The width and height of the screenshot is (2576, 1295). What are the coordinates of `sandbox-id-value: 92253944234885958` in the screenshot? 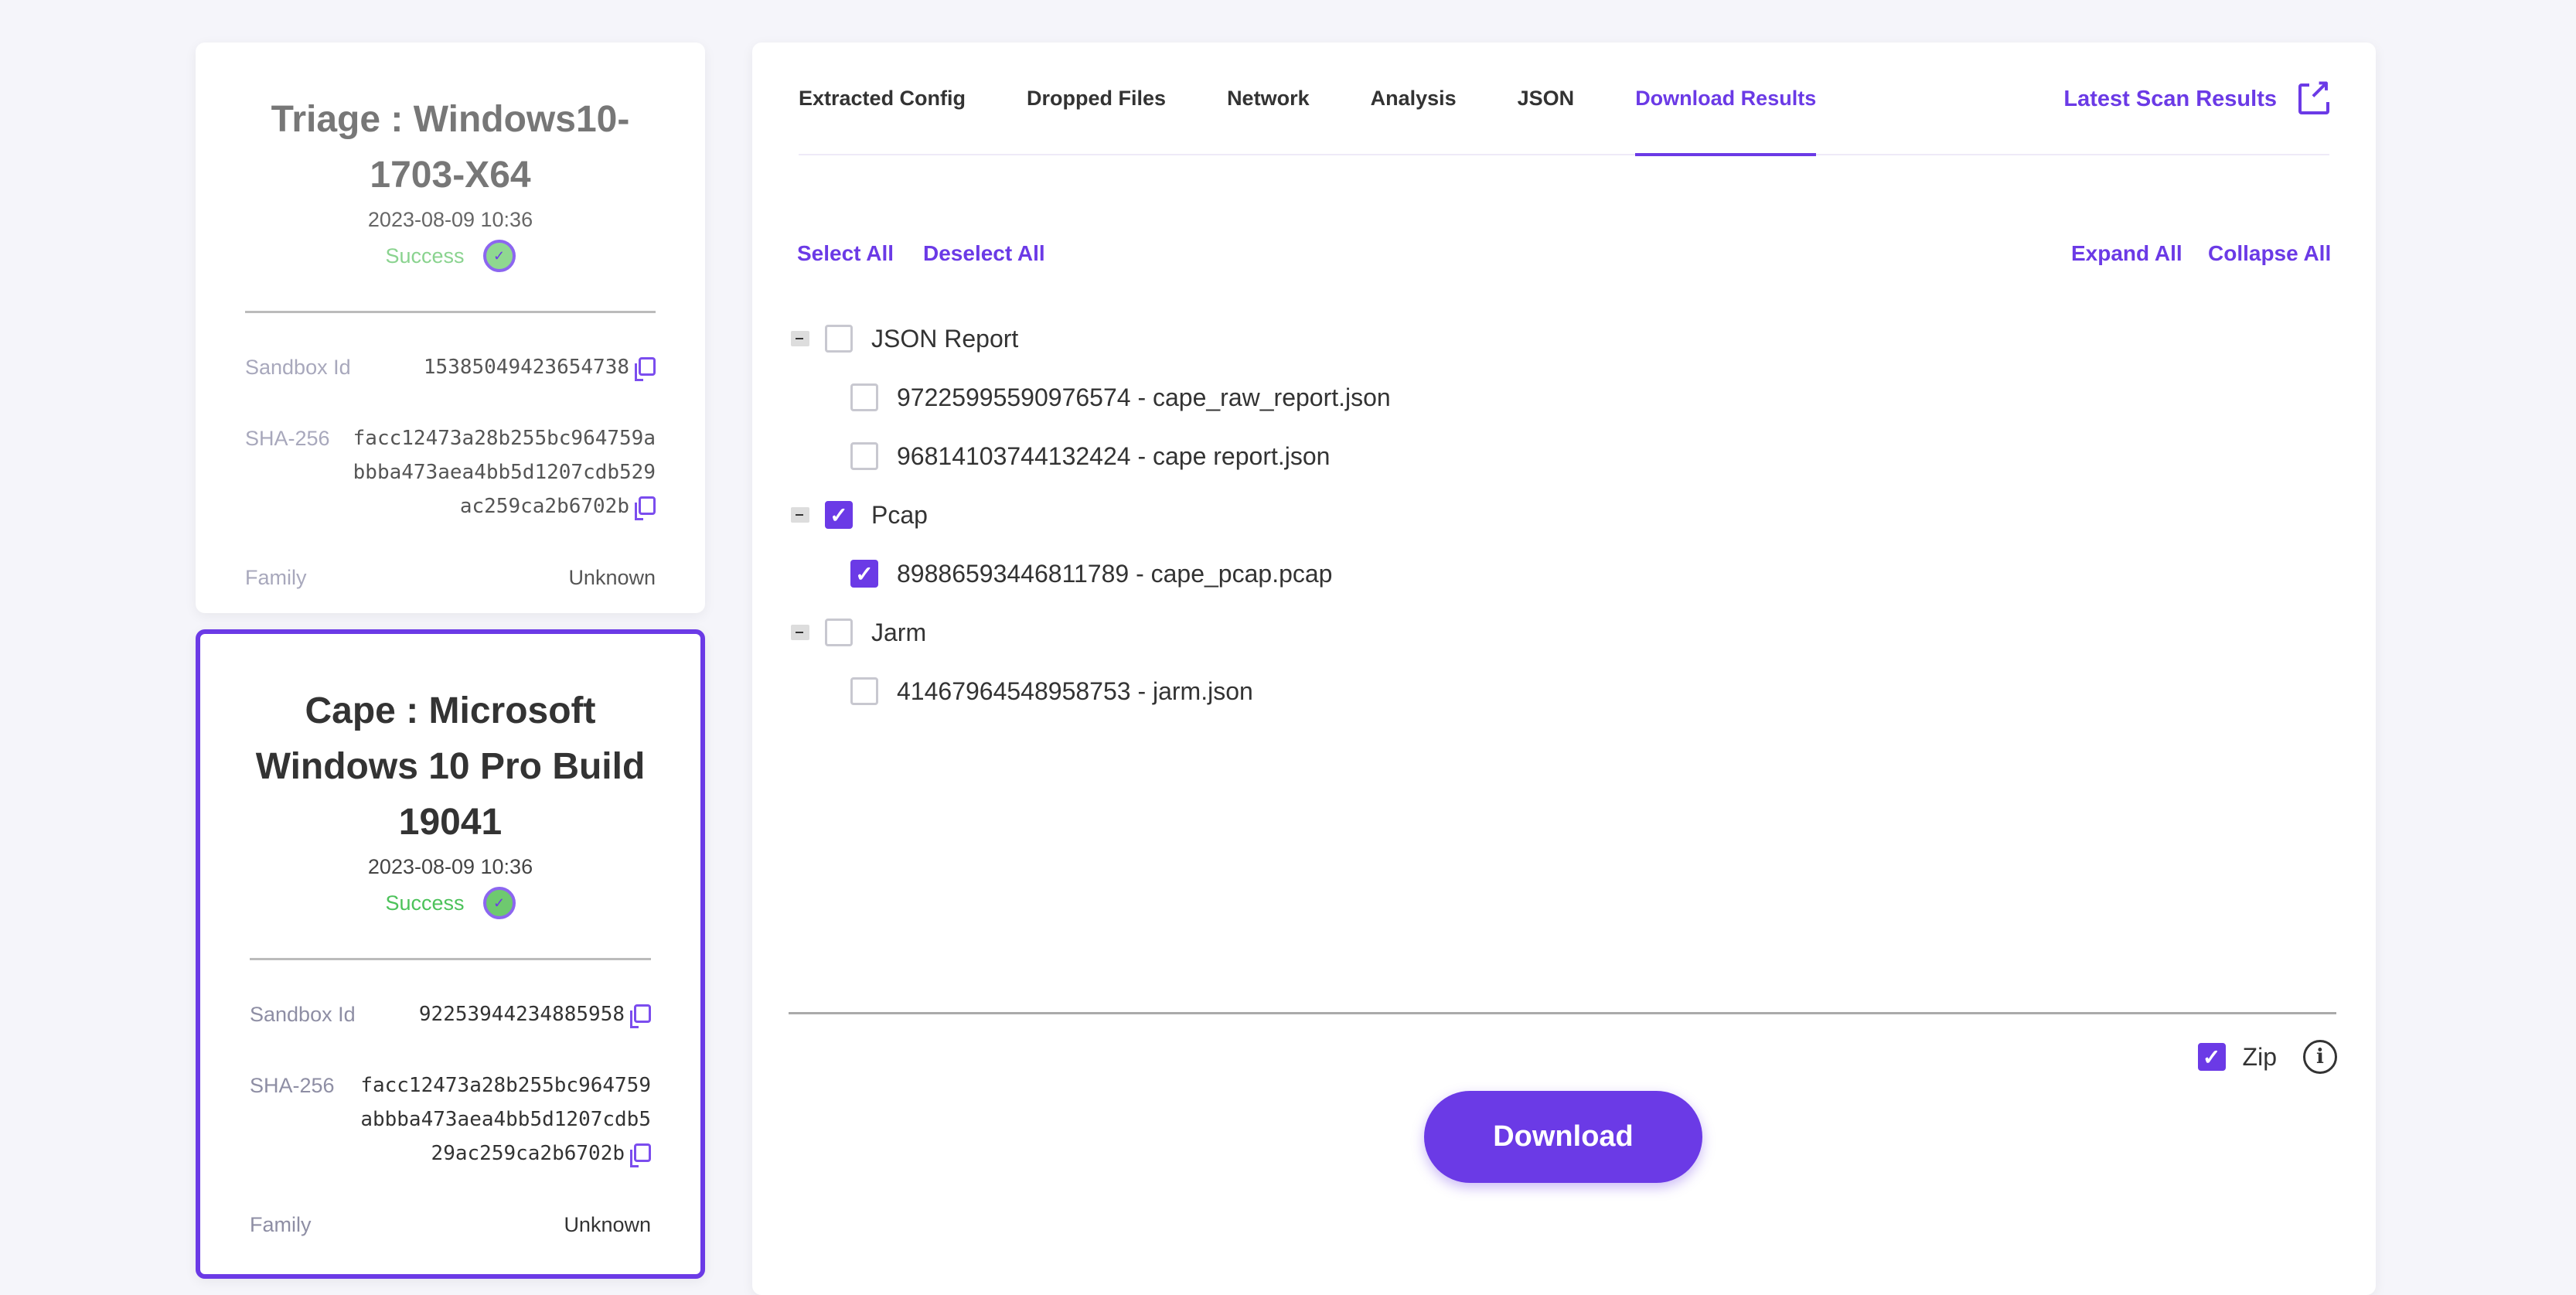 It's located at (521, 1015).